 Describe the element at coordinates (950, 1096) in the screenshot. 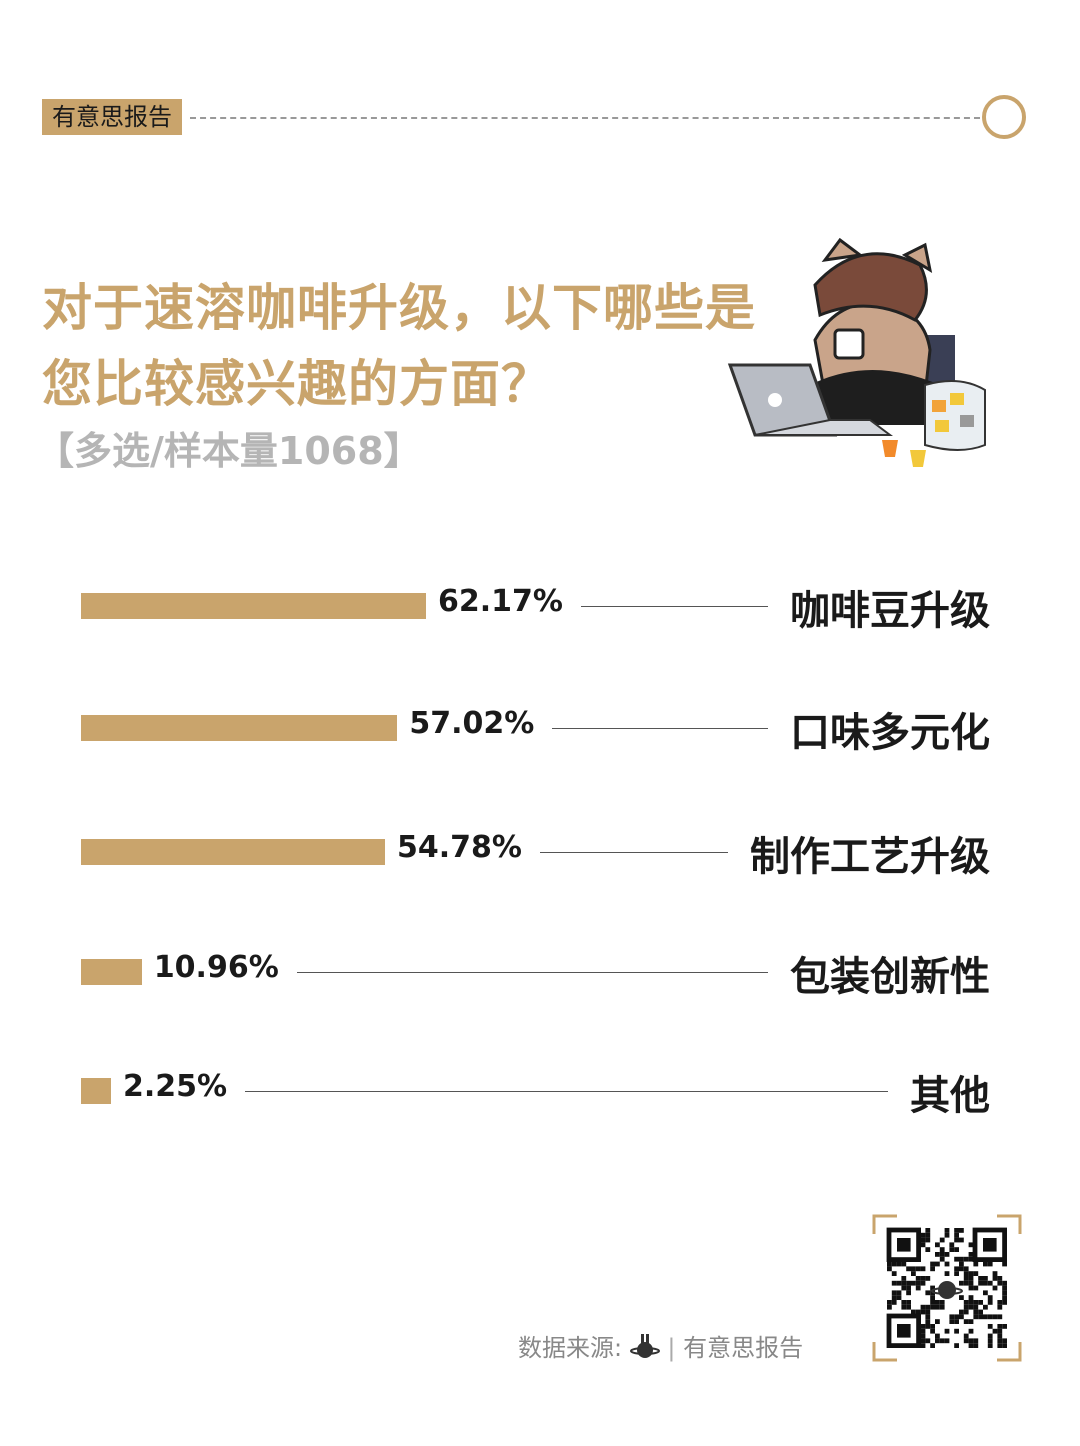

I see `category-label: 其他` at that location.